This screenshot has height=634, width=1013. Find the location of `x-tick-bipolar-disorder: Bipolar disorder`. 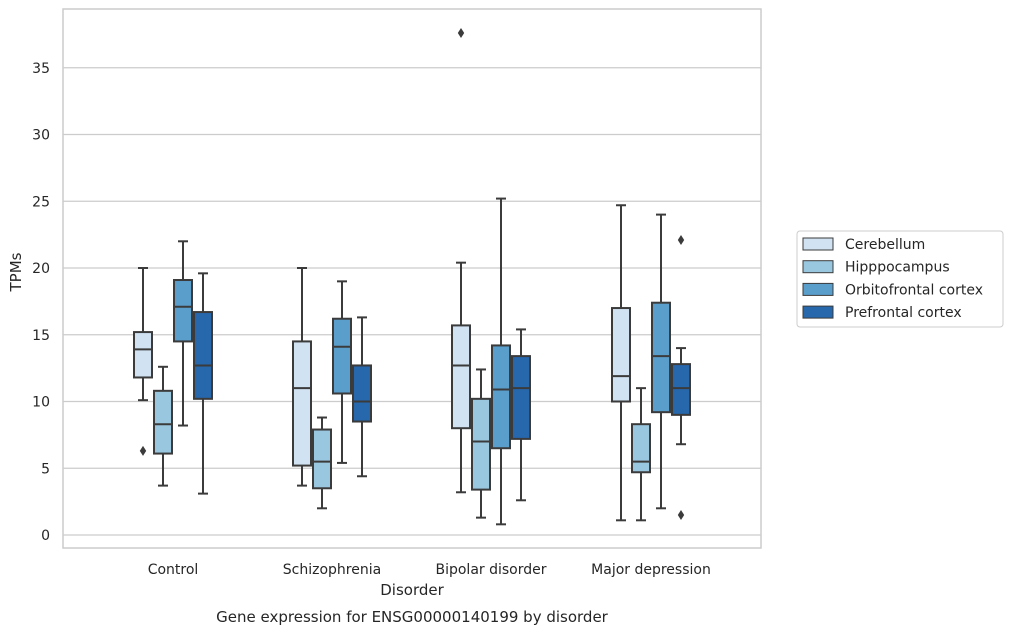

x-tick-bipolar-disorder: Bipolar disorder is located at coordinates (490, 570).